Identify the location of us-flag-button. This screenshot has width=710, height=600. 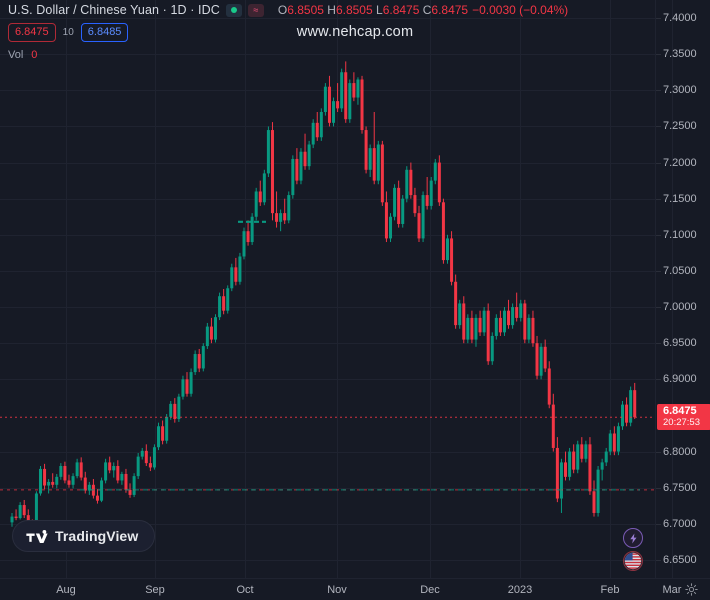
(633, 561).